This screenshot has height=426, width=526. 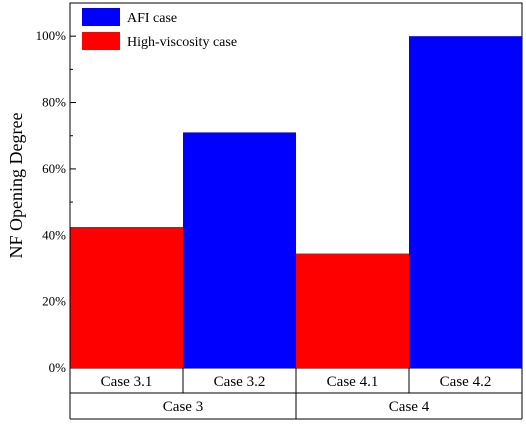 I want to click on category-label: Case 4.2, so click(x=466, y=382).